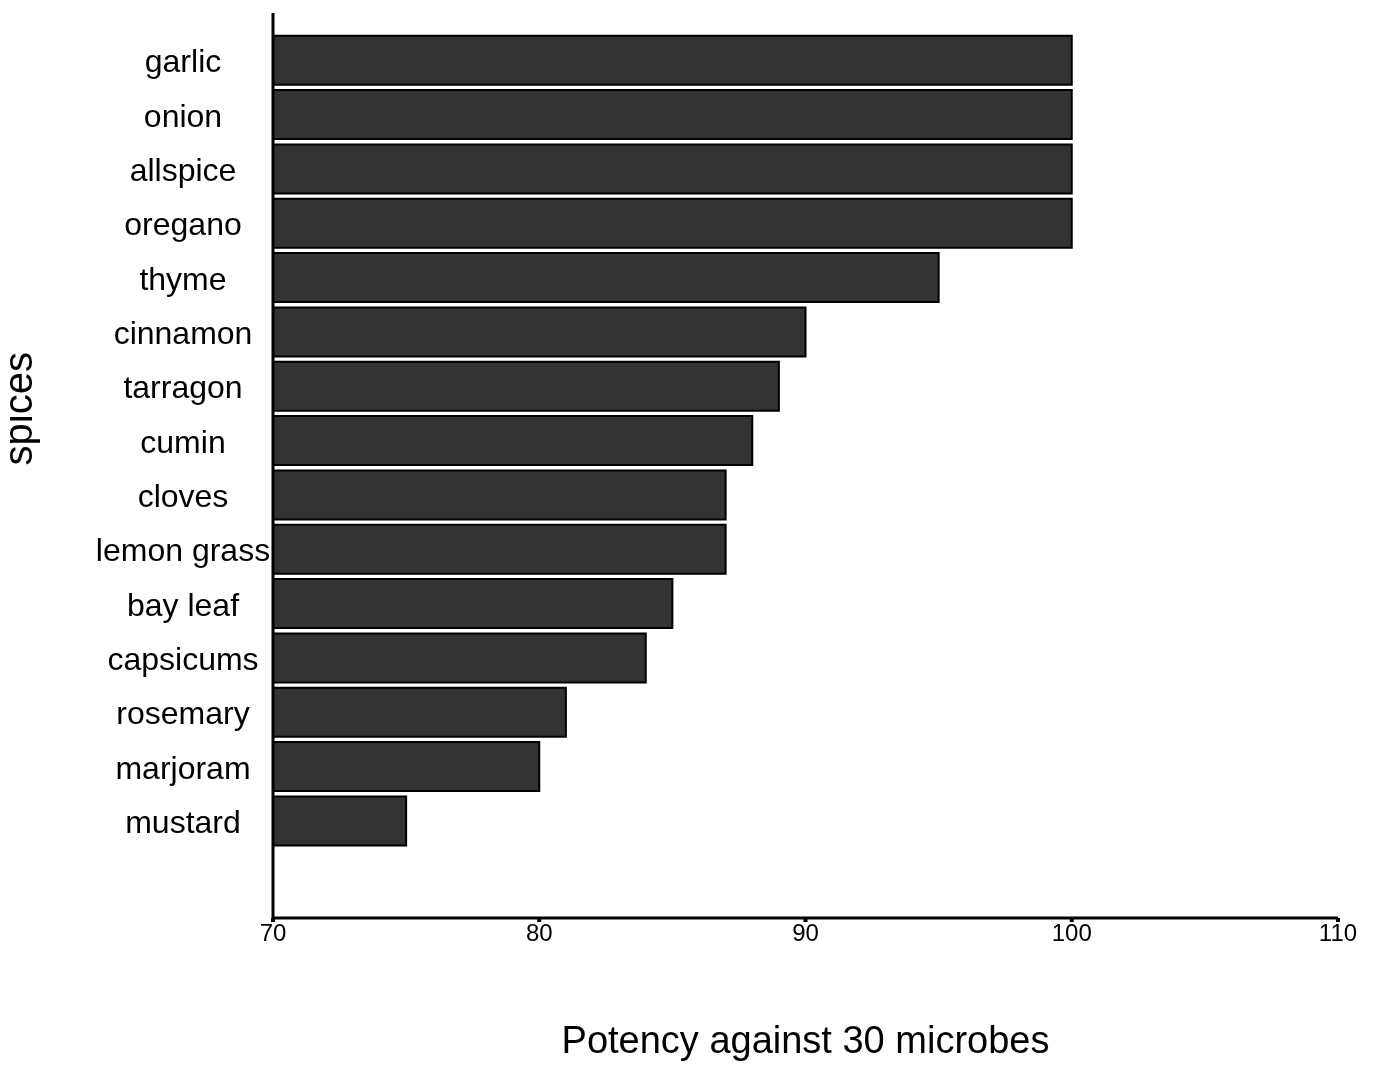 This screenshot has height=1087, width=1376. What do you see at coordinates (539, 933) in the screenshot?
I see `x-tick-label: 80` at bounding box center [539, 933].